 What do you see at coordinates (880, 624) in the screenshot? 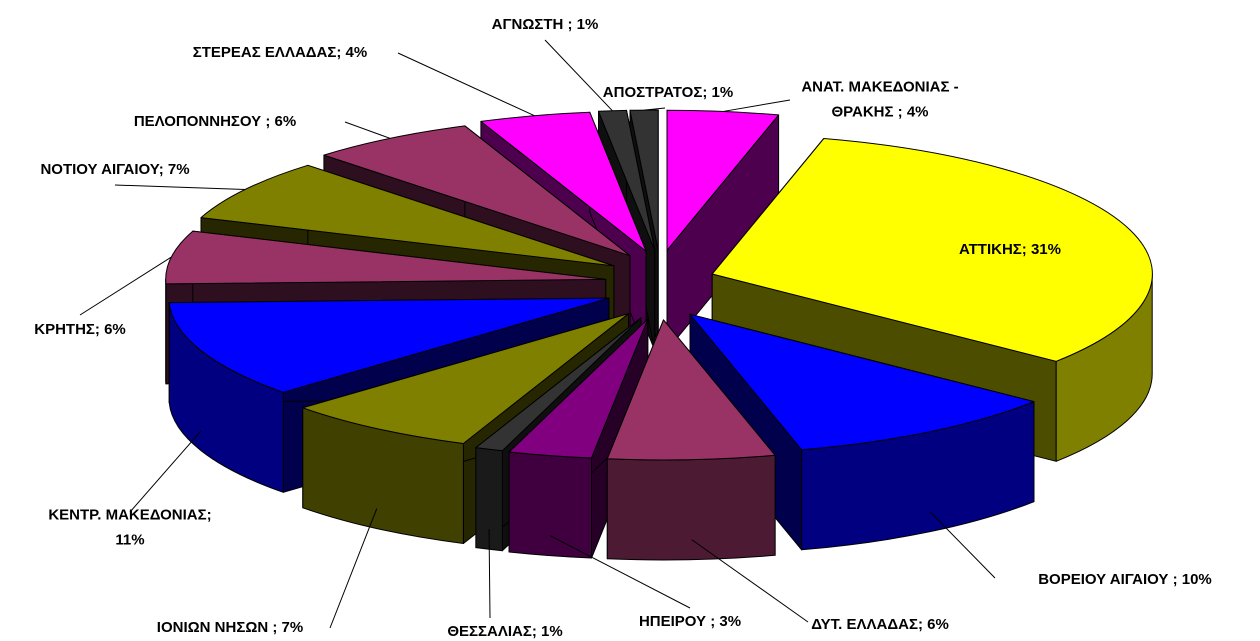
I see `data-label: ΔΥΤ. ΕΛΛΑΔΑΣ; 6%` at bounding box center [880, 624].